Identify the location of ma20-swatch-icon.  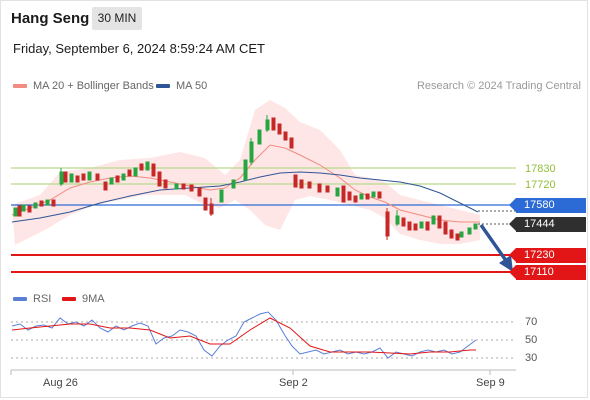
(20, 86).